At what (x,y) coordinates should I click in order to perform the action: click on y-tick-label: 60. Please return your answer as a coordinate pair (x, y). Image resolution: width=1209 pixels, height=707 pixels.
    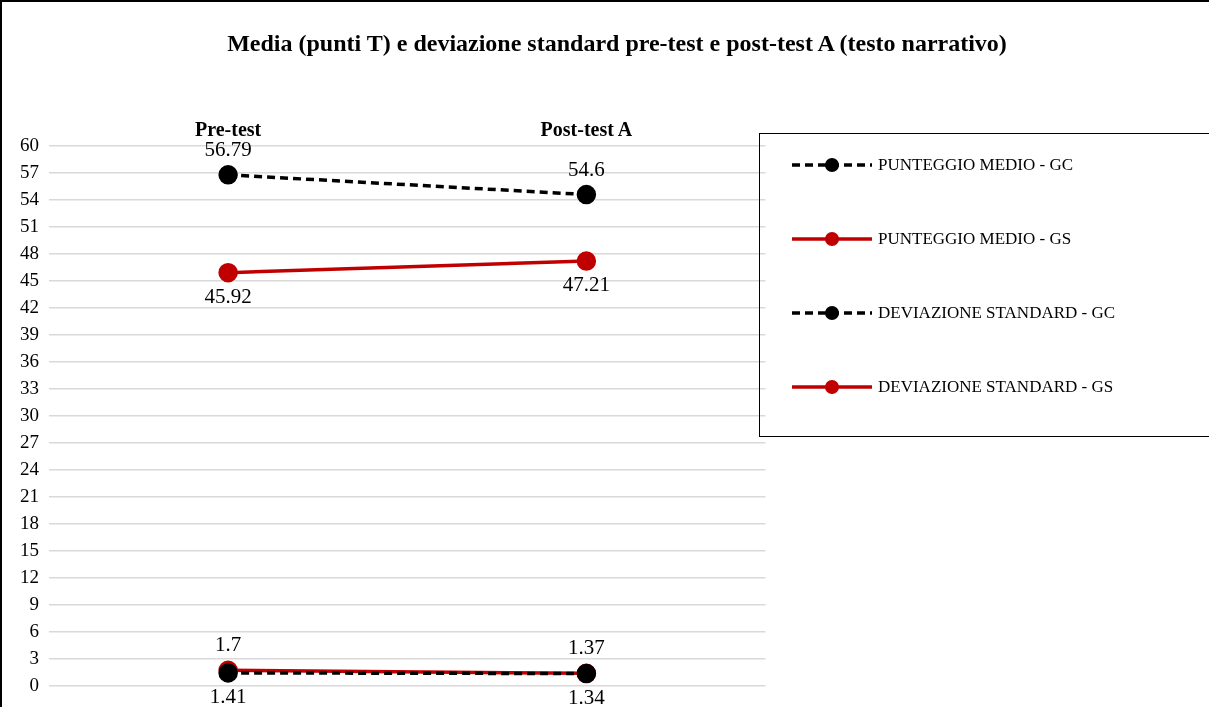
    Looking at the image, I should click on (29, 144).